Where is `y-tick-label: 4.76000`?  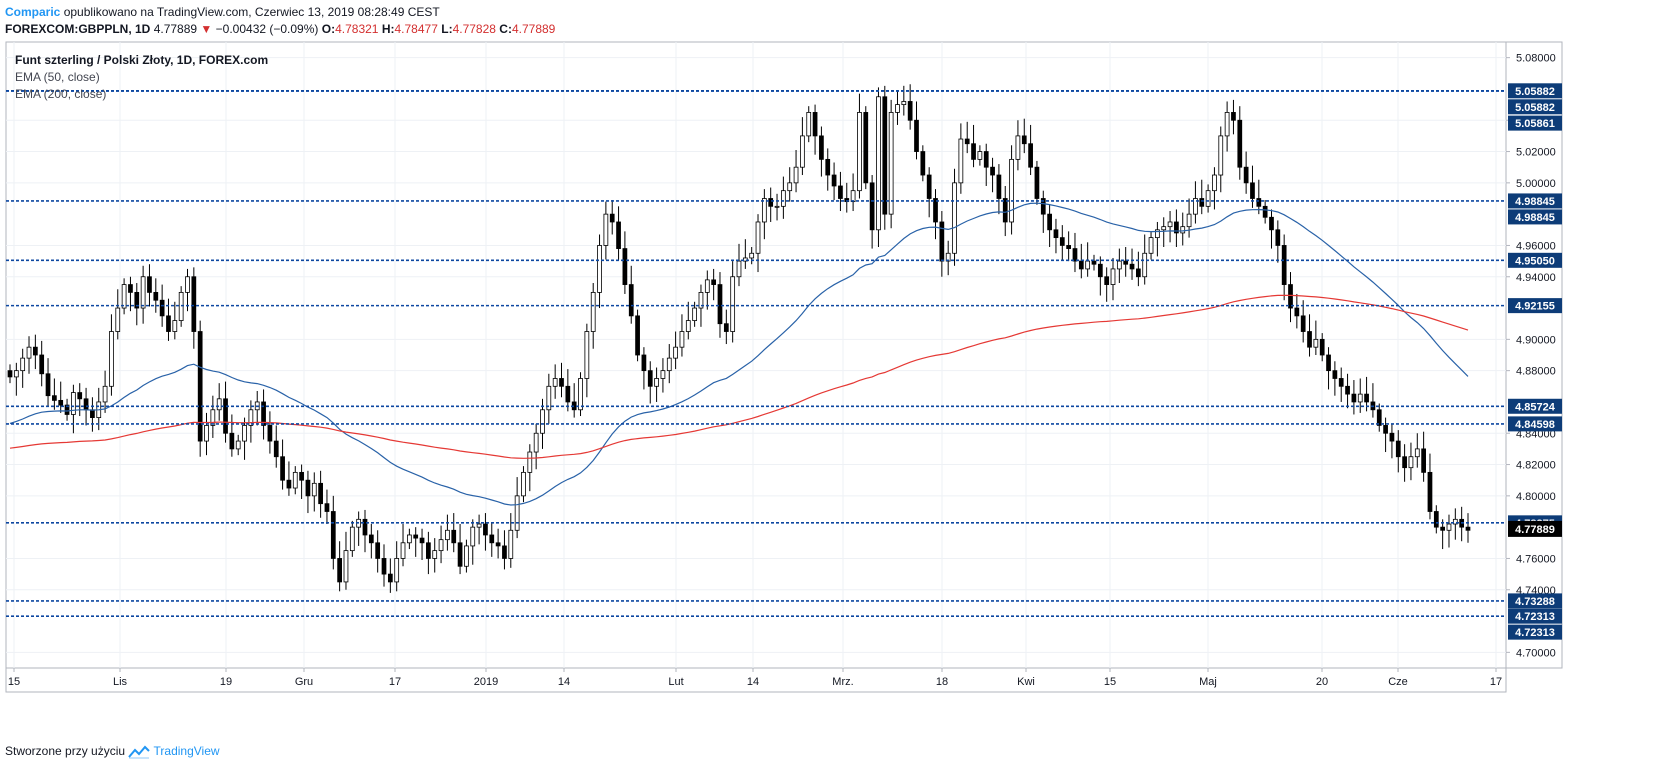 y-tick-label: 4.76000 is located at coordinates (1536, 559).